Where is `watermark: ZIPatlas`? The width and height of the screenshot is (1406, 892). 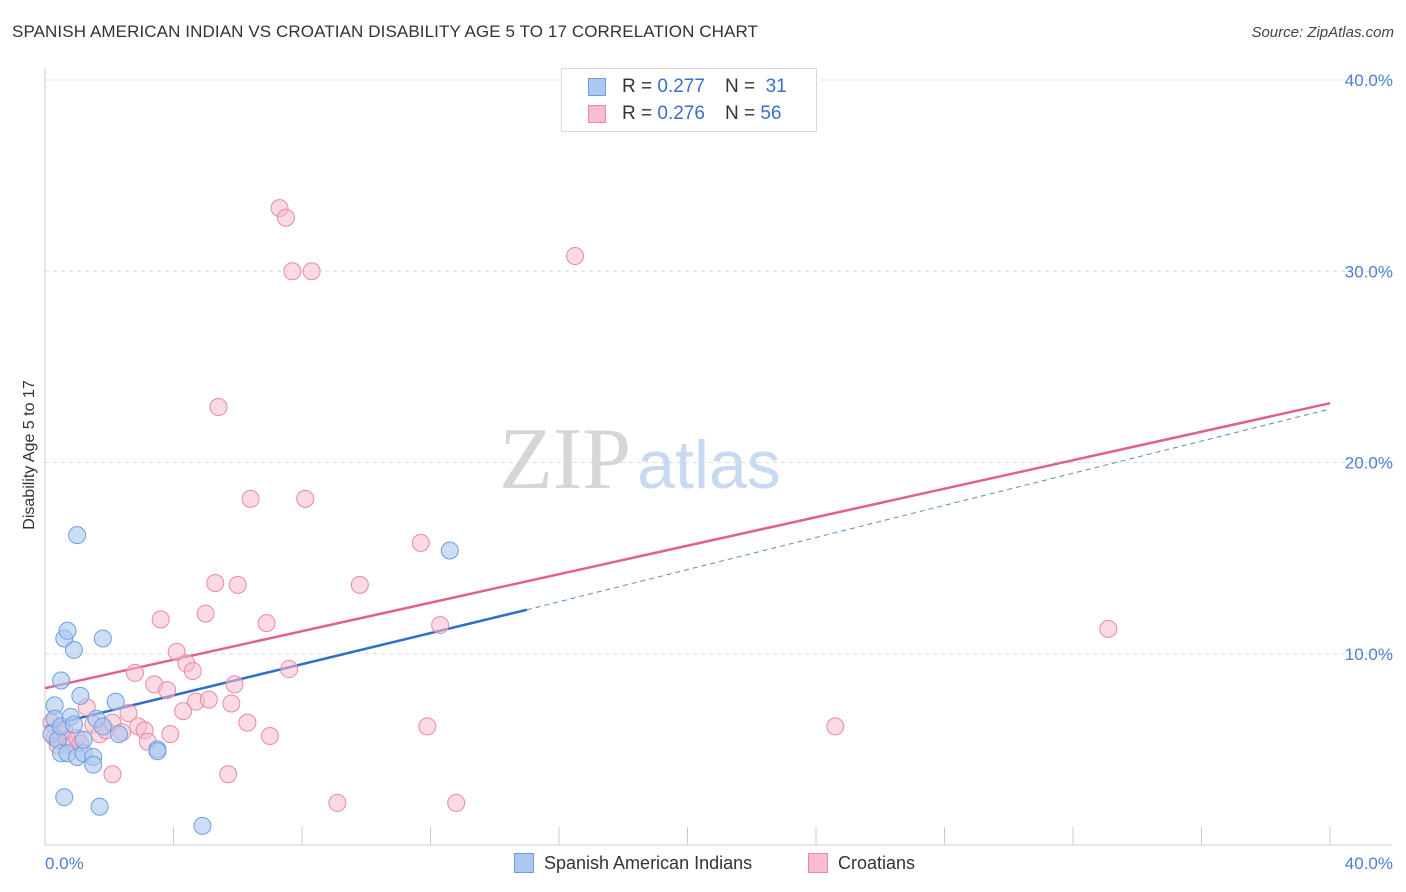 watermark: ZIPatlas is located at coordinates (640, 459).